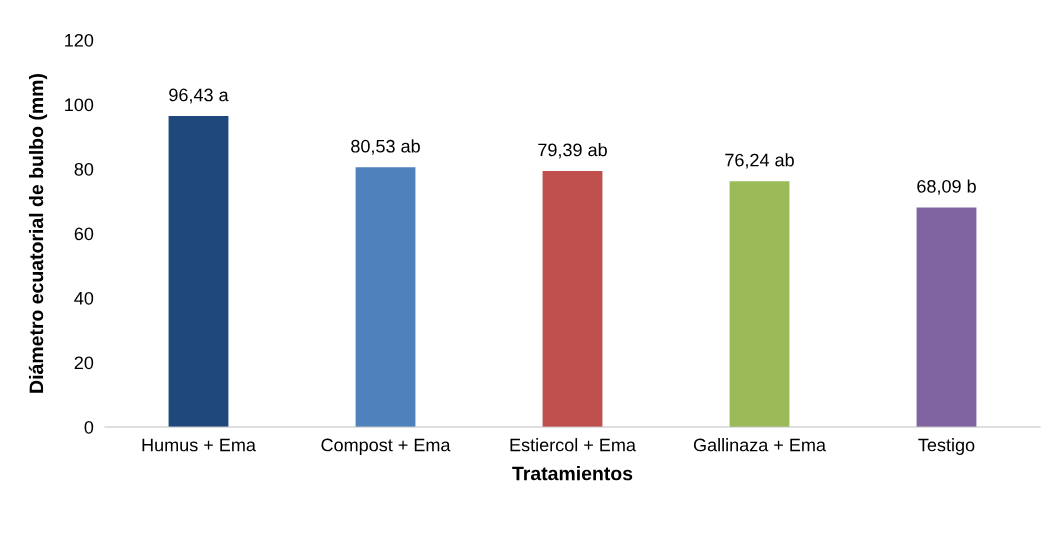  I want to click on x-tick-label: Gallinaza + Ema, so click(759, 445).